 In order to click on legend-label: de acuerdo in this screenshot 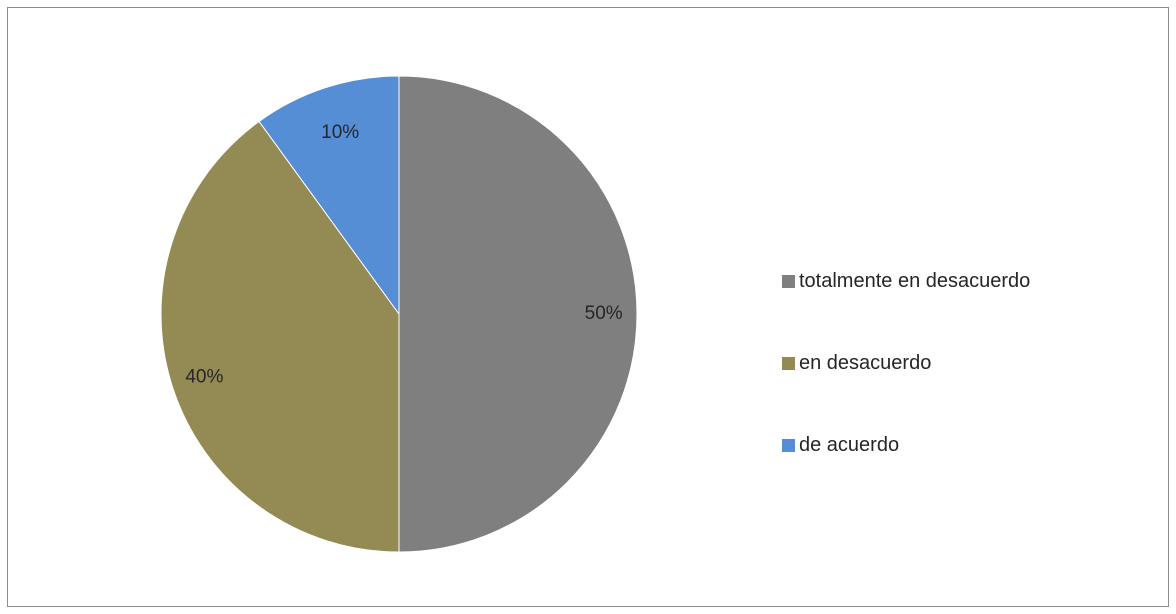, I will do `click(849, 445)`.